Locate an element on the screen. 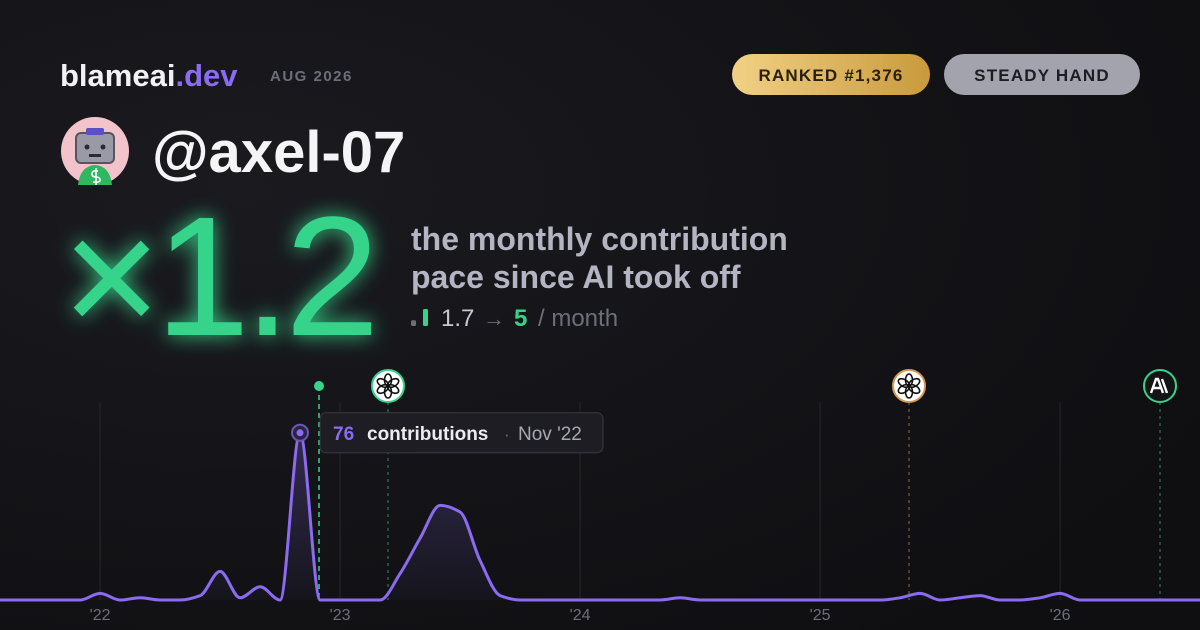 This screenshot has height=630, width=1200. handle: @axel-07 is located at coordinates (278, 152).